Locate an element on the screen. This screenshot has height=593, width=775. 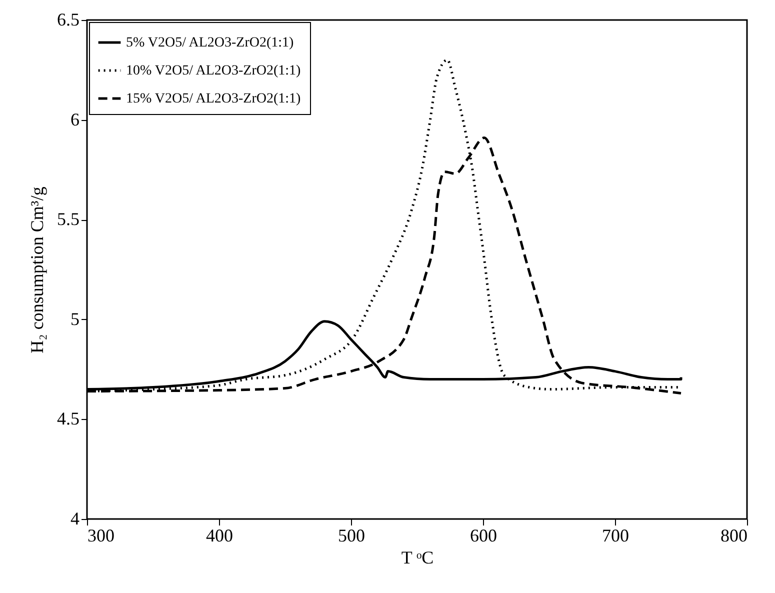
y-tick-label: 6 is located at coordinates (75, 119).